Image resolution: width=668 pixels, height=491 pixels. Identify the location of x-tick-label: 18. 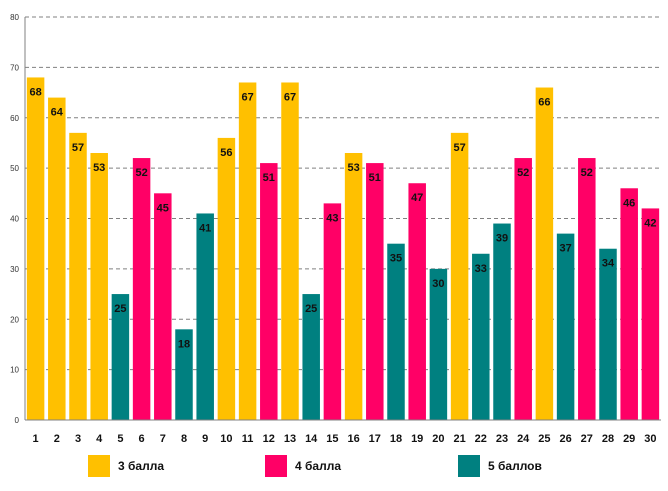
(396, 439).